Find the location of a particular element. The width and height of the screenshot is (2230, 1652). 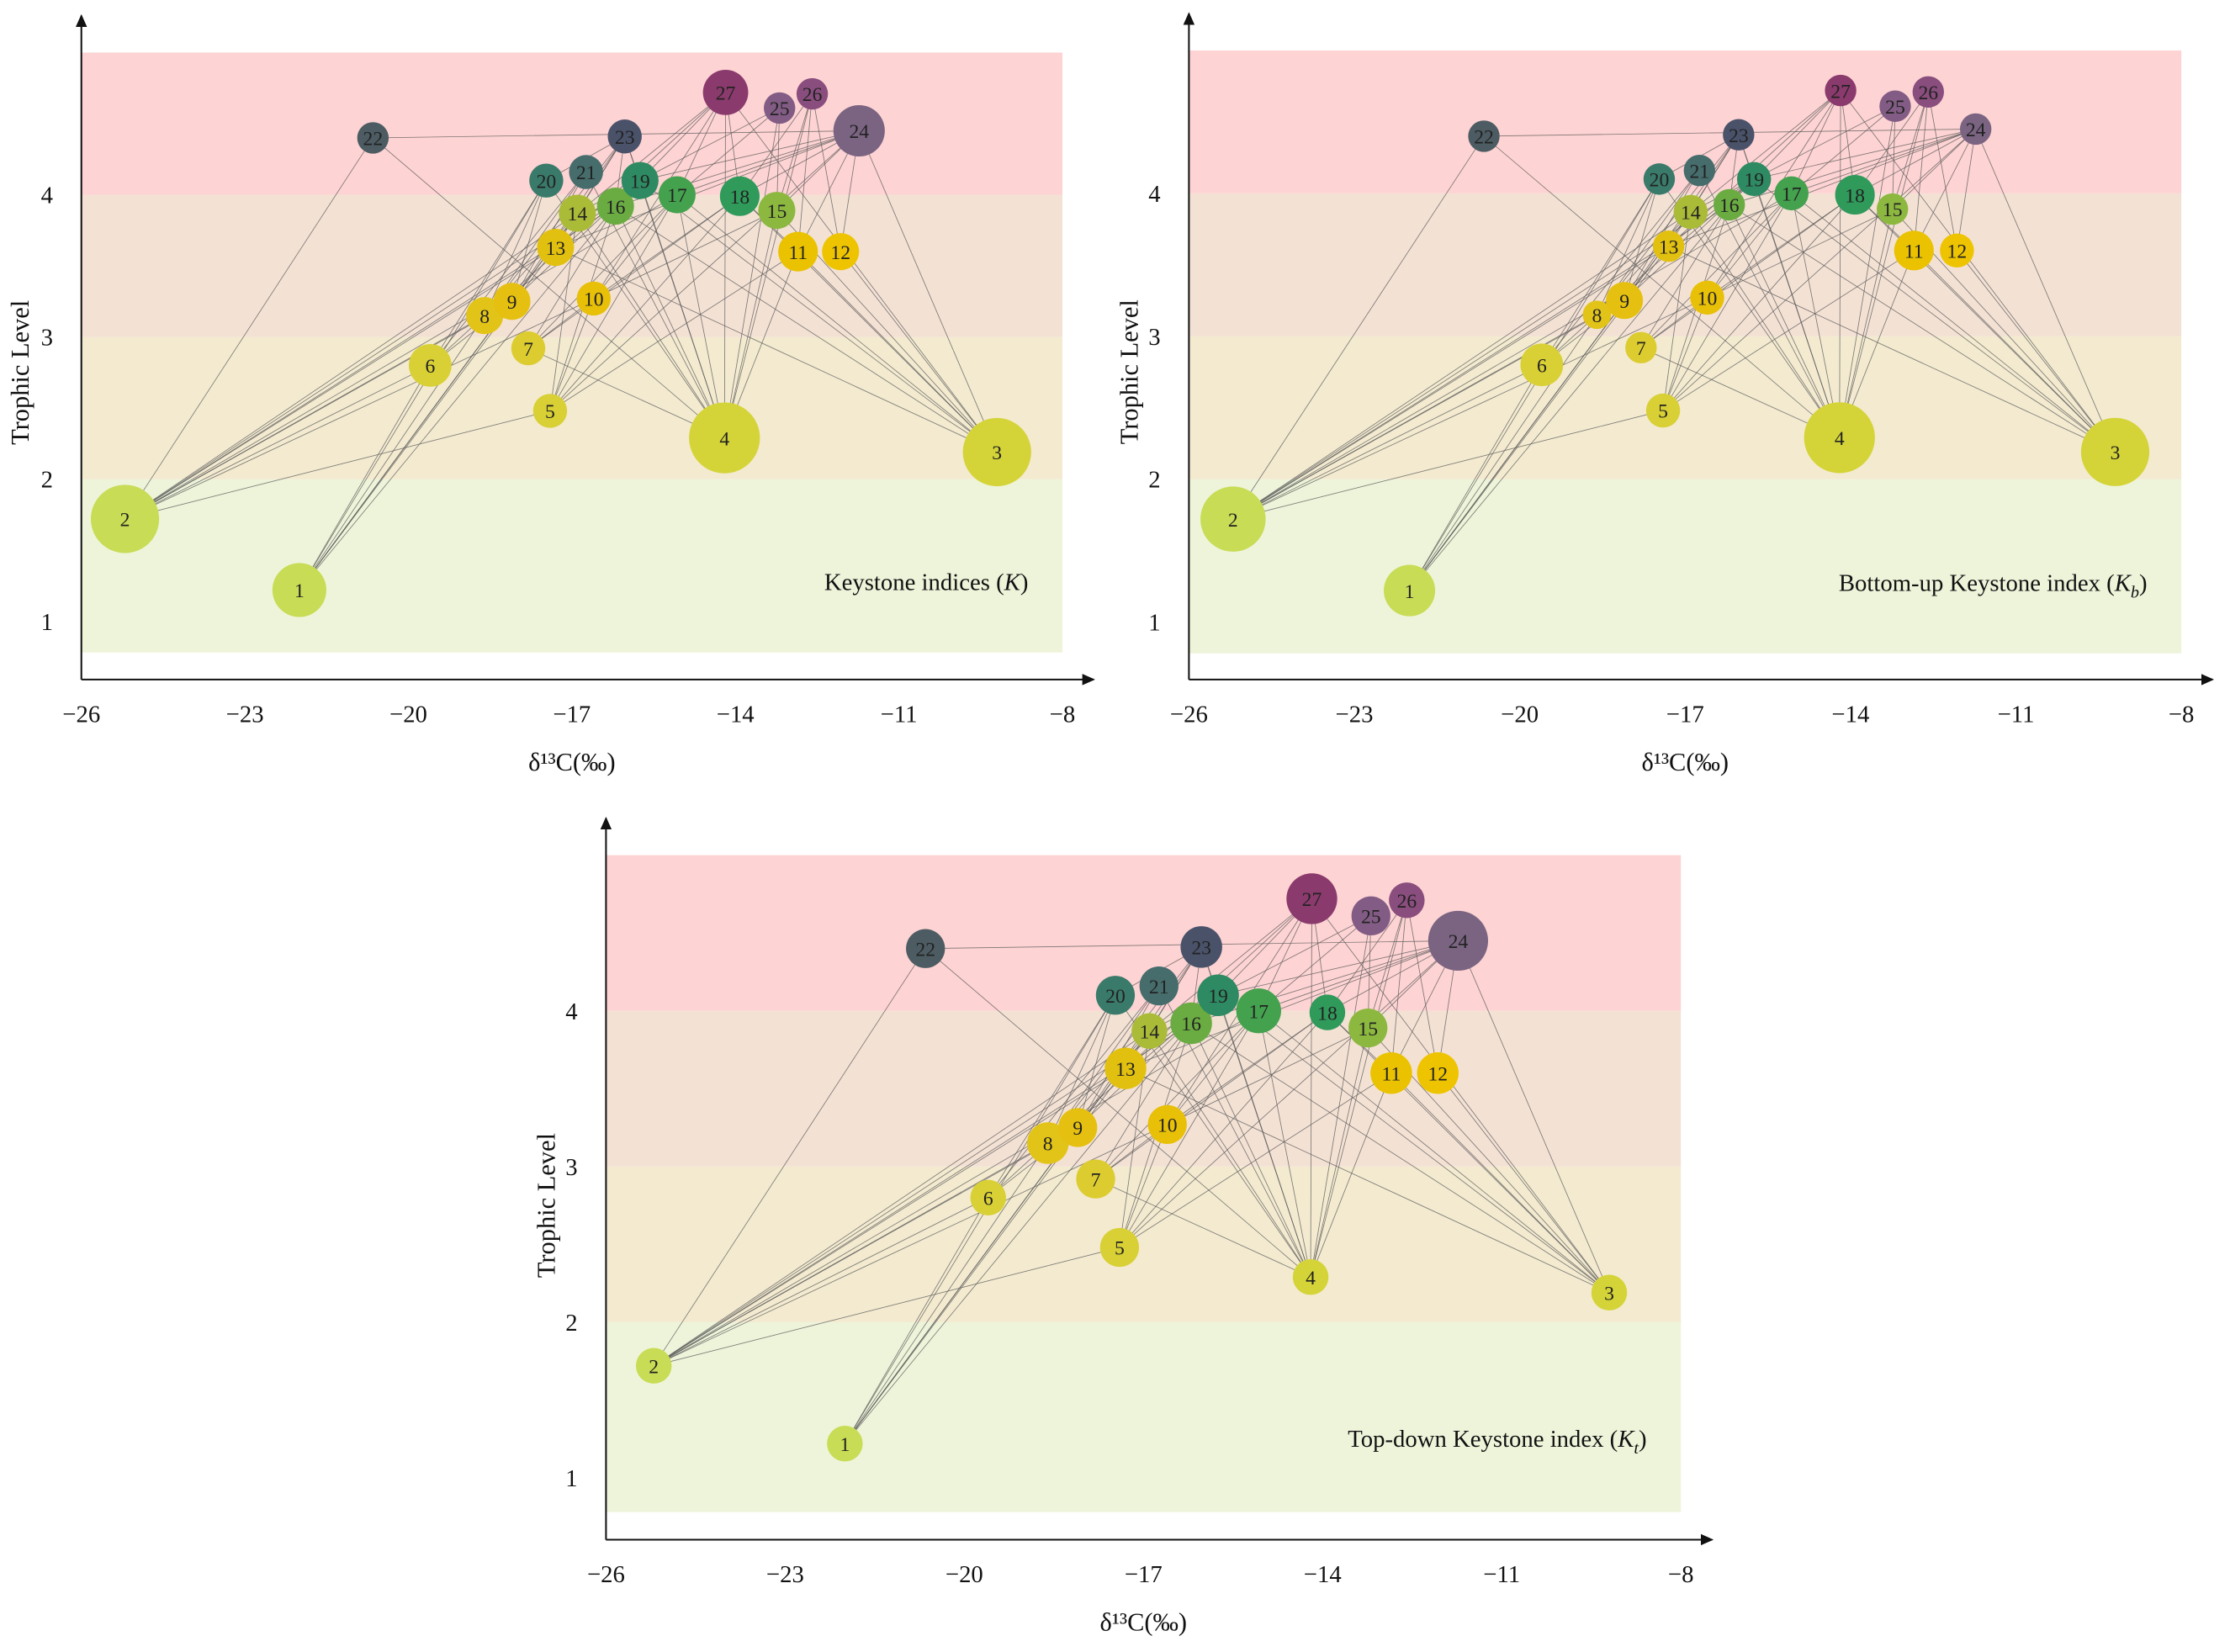

y-tick-label: 1 is located at coordinates (47, 622).